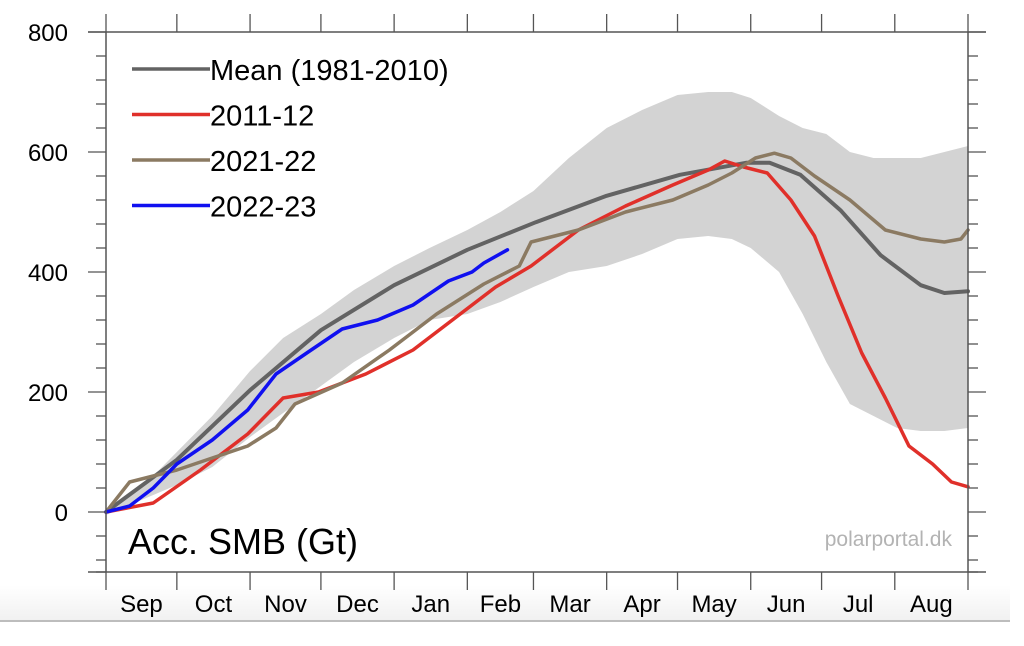 The image size is (1024, 646). What do you see at coordinates (48, 393) in the screenshot?
I see `y-tick-label: 200` at bounding box center [48, 393].